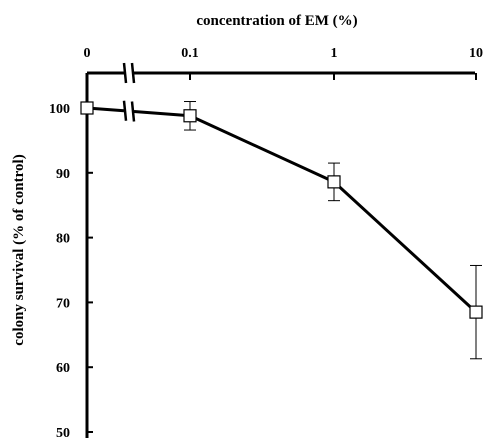  What do you see at coordinates (59, 109) in the screenshot?
I see `y-tick-label: 100` at bounding box center [59, 109].